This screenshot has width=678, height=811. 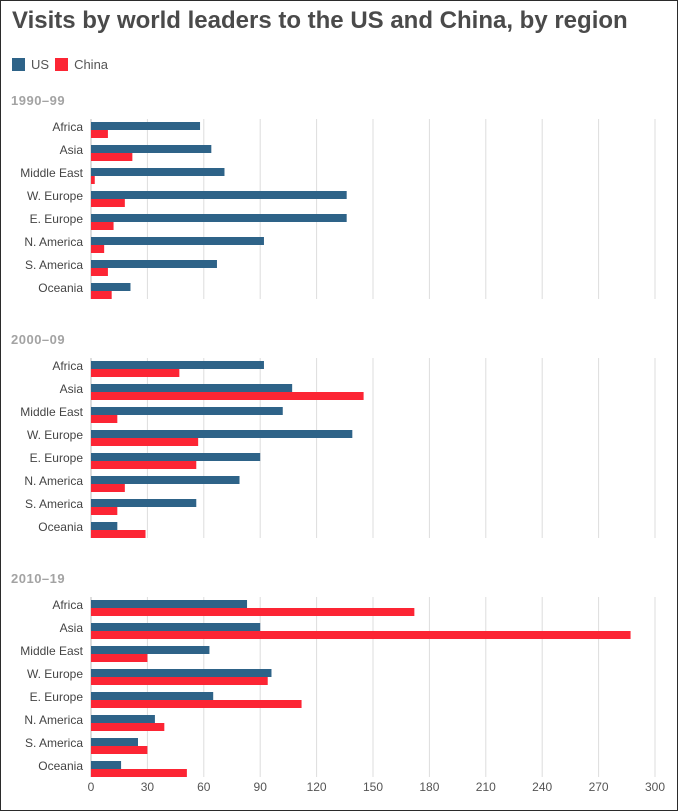 What do you see at coordinates (57, 219) in the screenshot?
I see `category-label-1-e-europe: E. Europe` at bounding box center [57, 219].